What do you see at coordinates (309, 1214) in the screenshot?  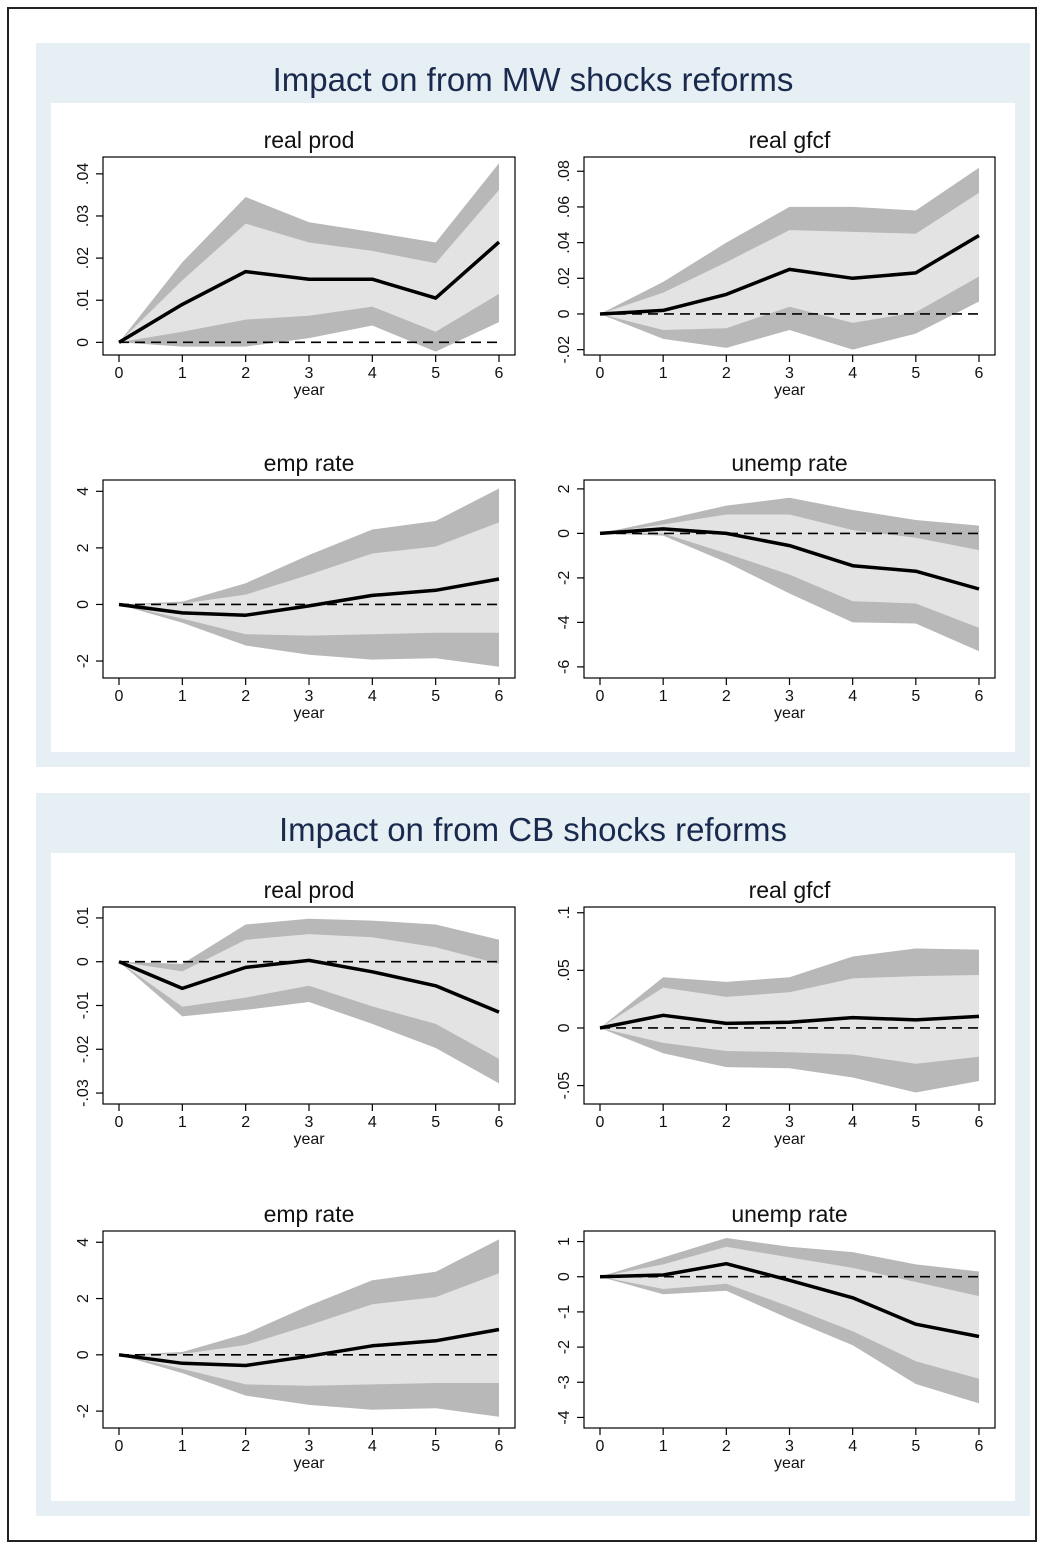 I see `chart-title: emp rate` at bounding box center [309, 1214].